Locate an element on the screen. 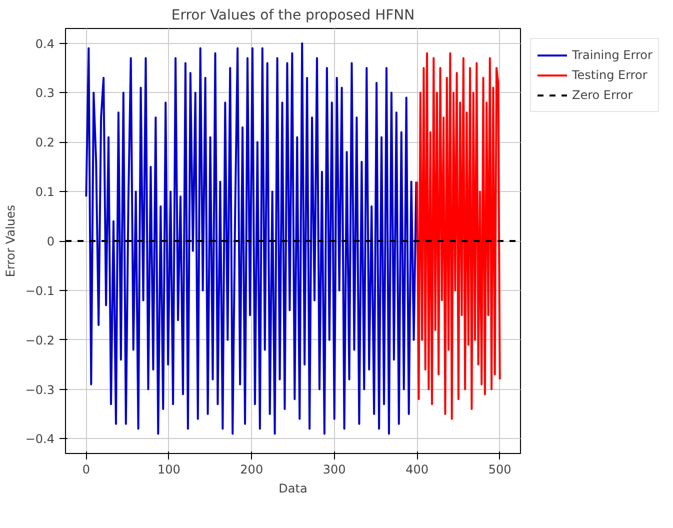 Image resolution: width=673 pixels, height=528 pixels. y-tick-label: −0.2 is located at coordinates (39, 340).